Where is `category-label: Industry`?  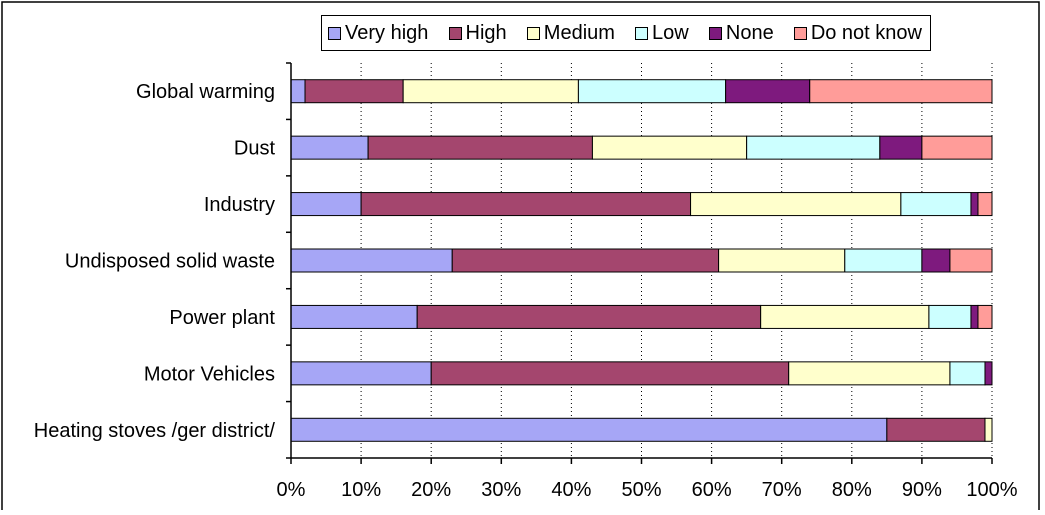
category-label: Industry is located at coordinates (239, 205).